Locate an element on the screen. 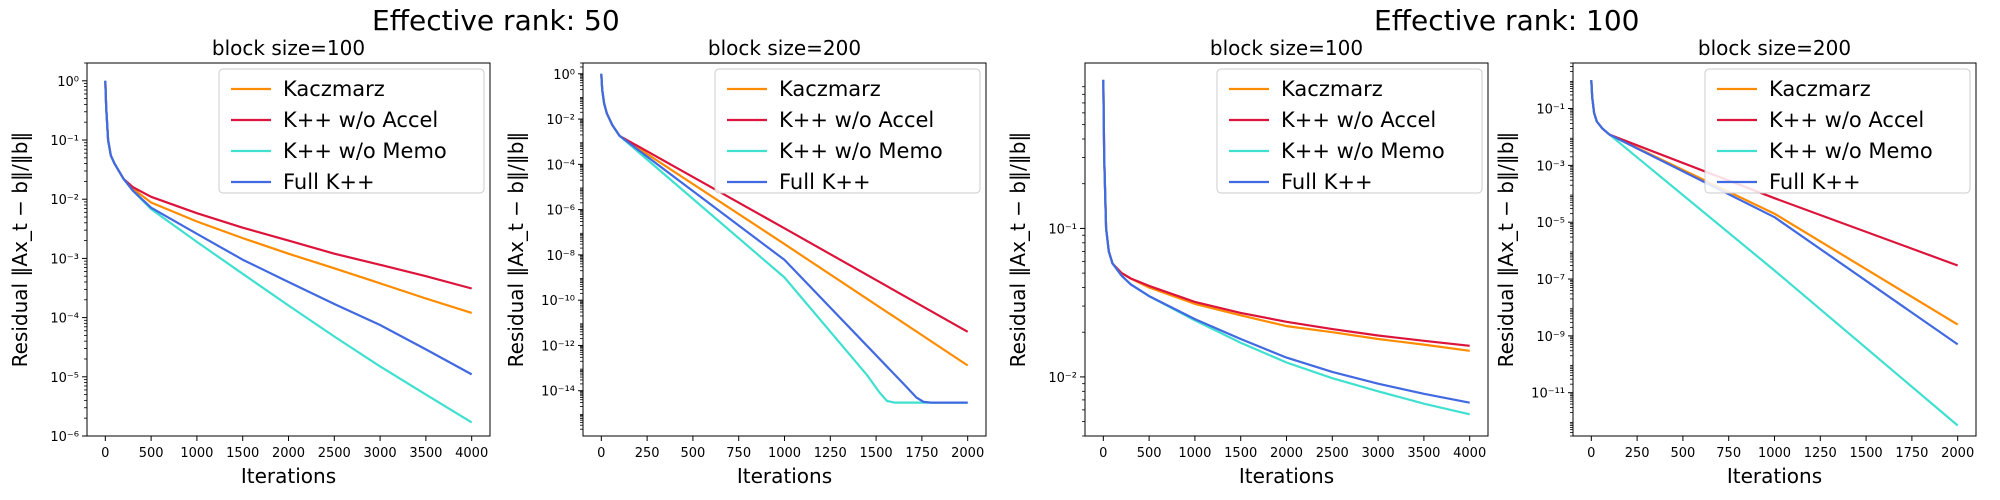 The image size is (2000, 500). y-tick-label: 10⁻⁹ is located at coordinates (1550, 337).